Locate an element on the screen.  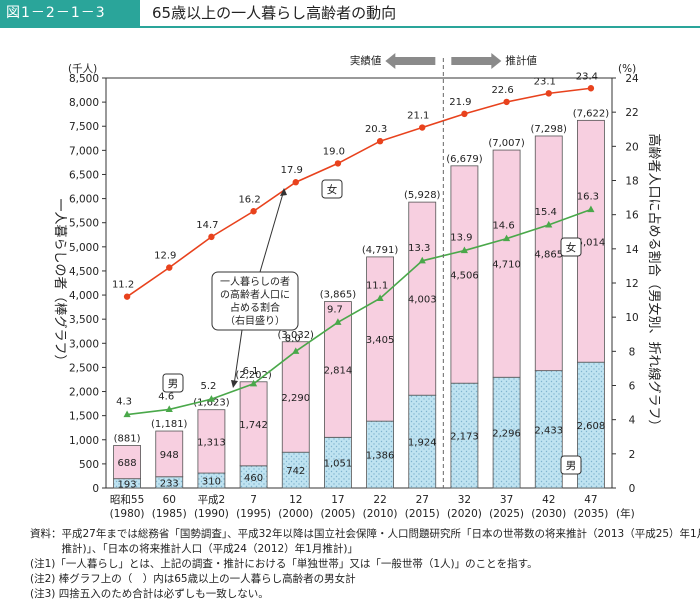
female-ratio-value-label: 16.2 is located at coordinates (249, 199).